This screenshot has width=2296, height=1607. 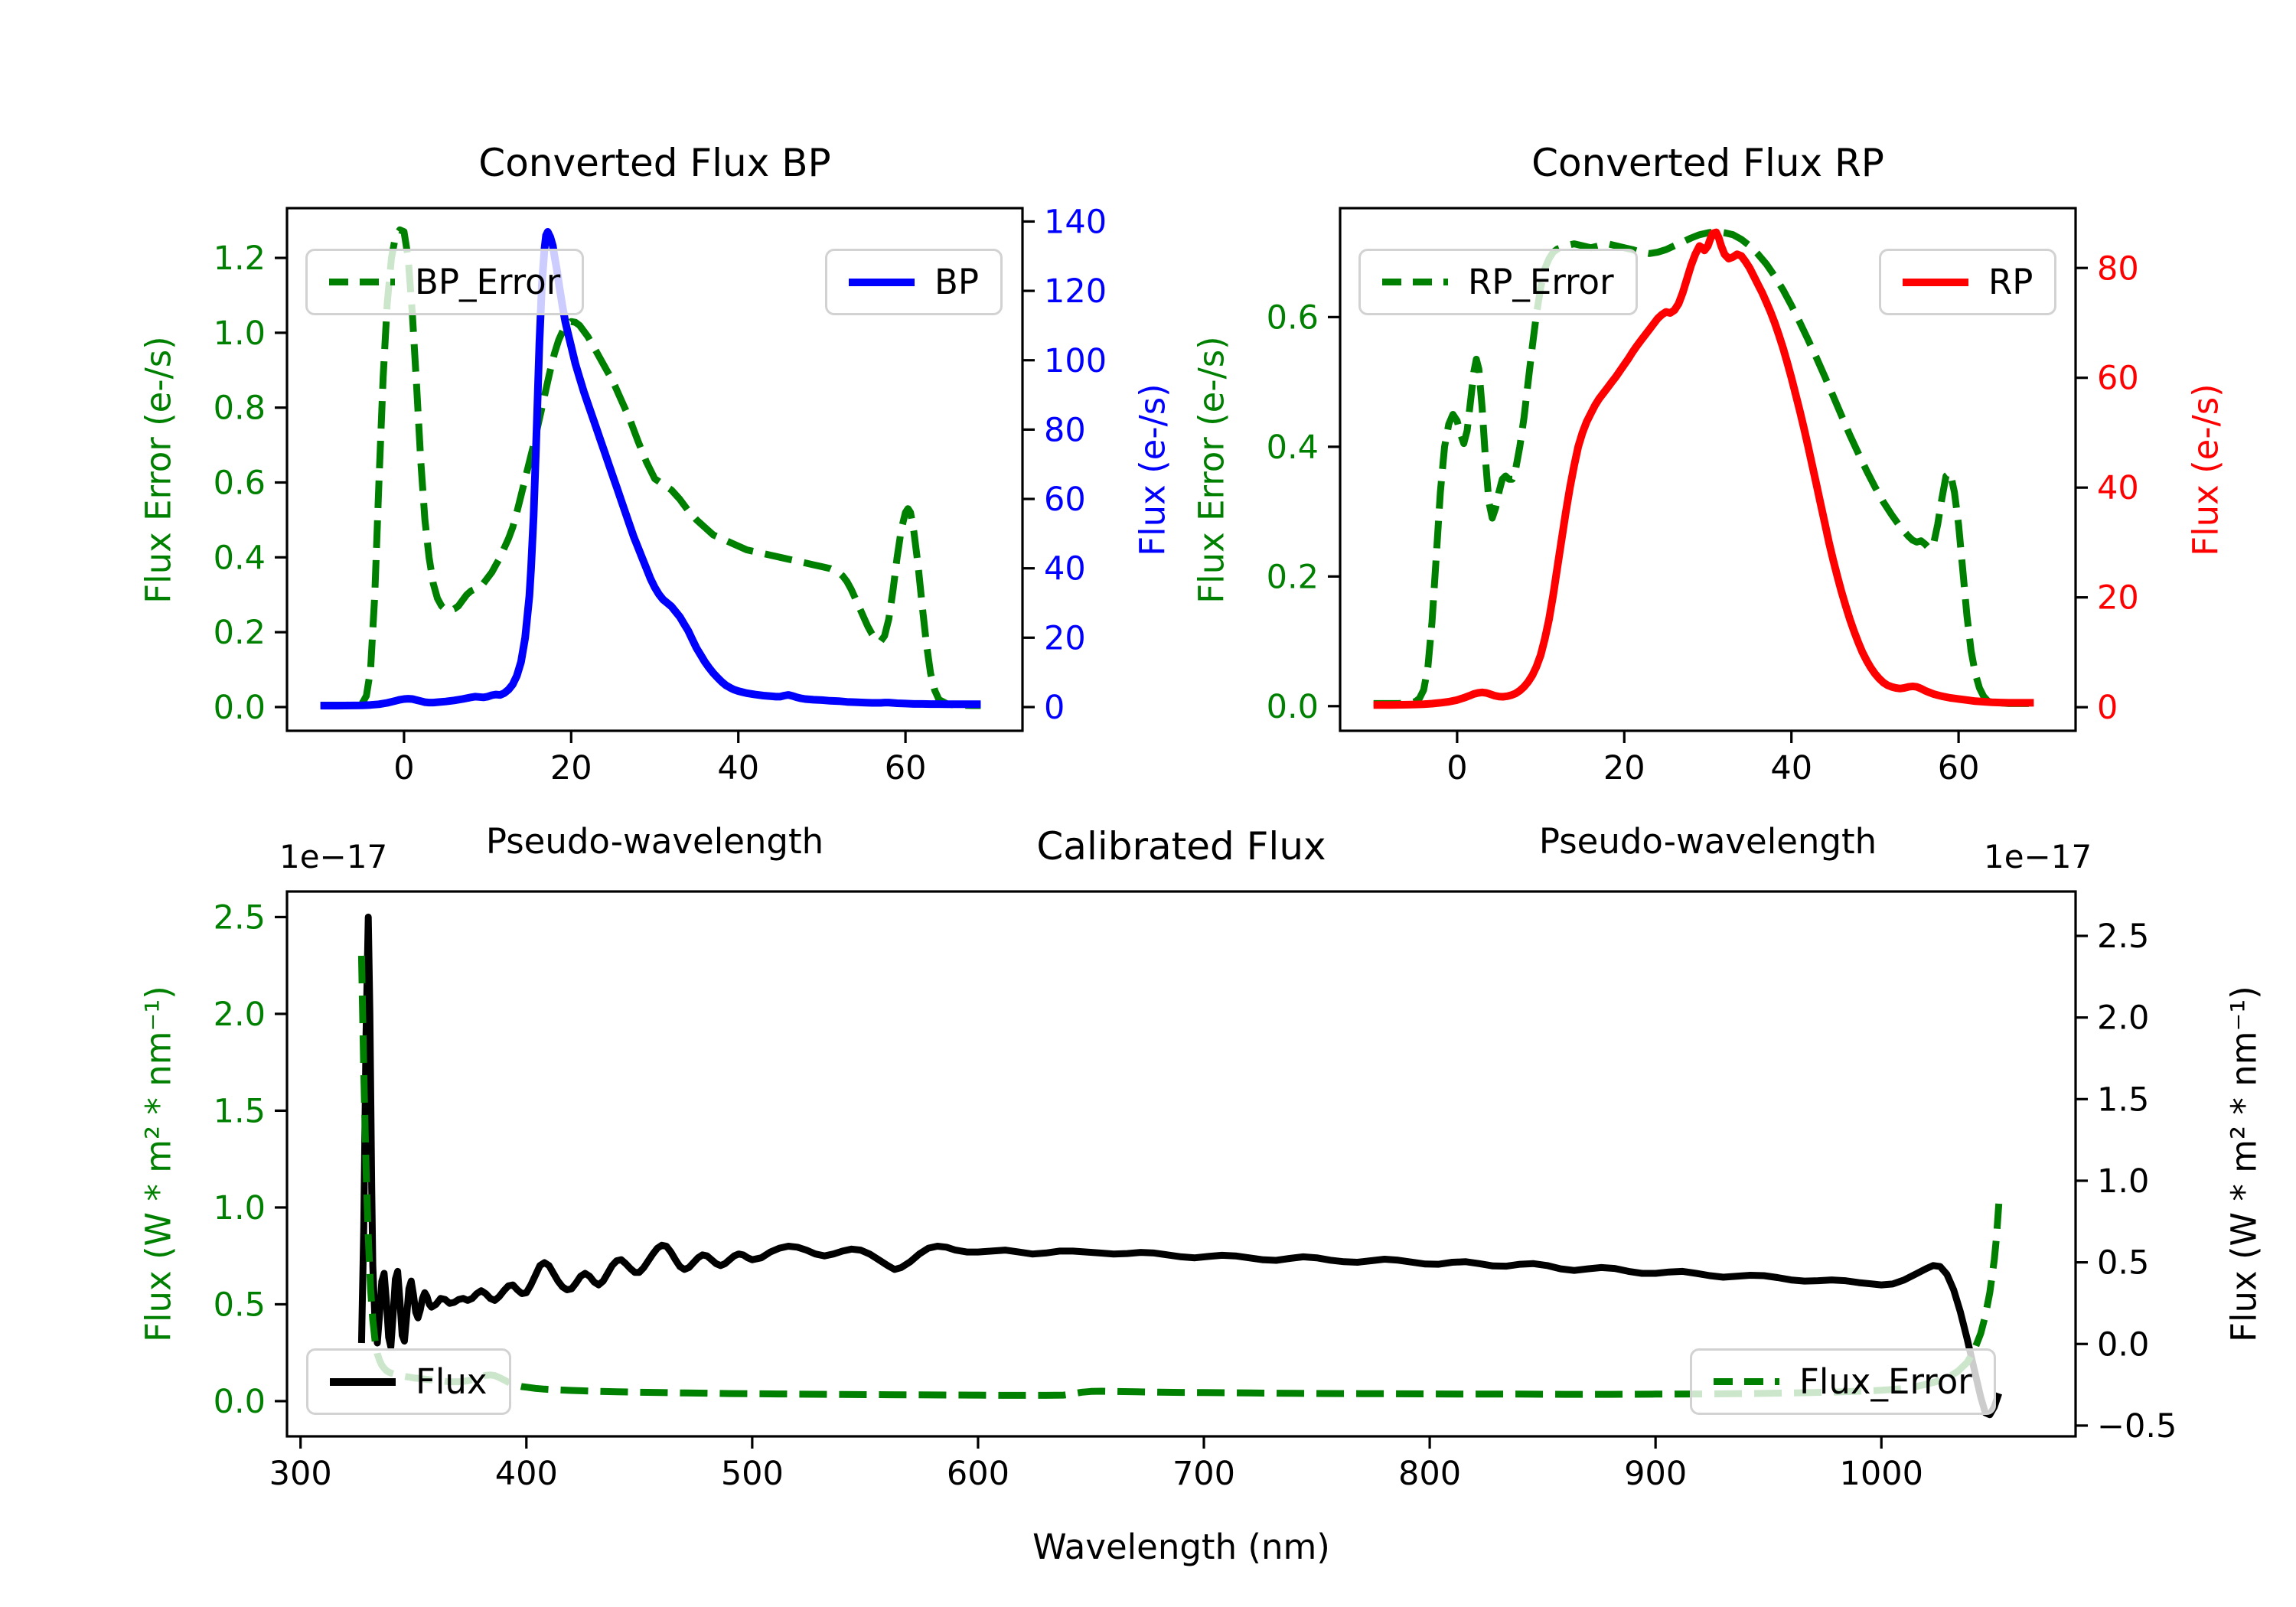 I want to click on curve-rp_error, so click(x=1703, y=467).